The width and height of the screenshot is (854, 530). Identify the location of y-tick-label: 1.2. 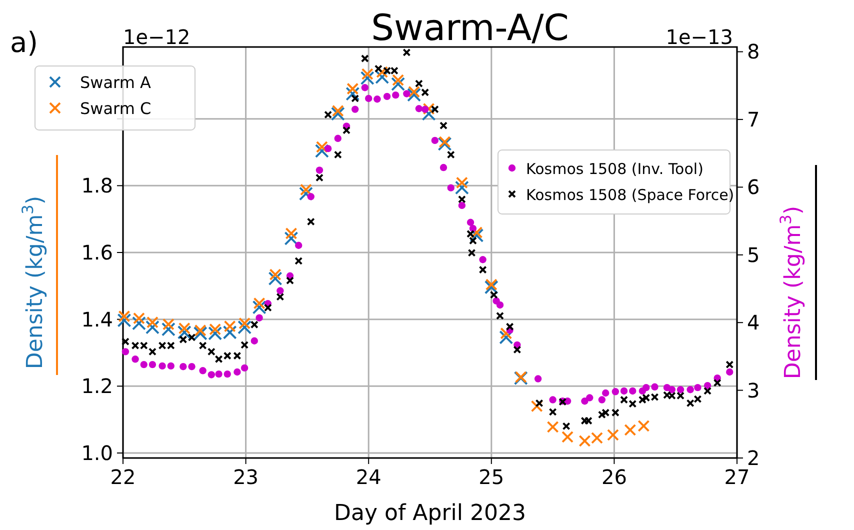
(97, 386).